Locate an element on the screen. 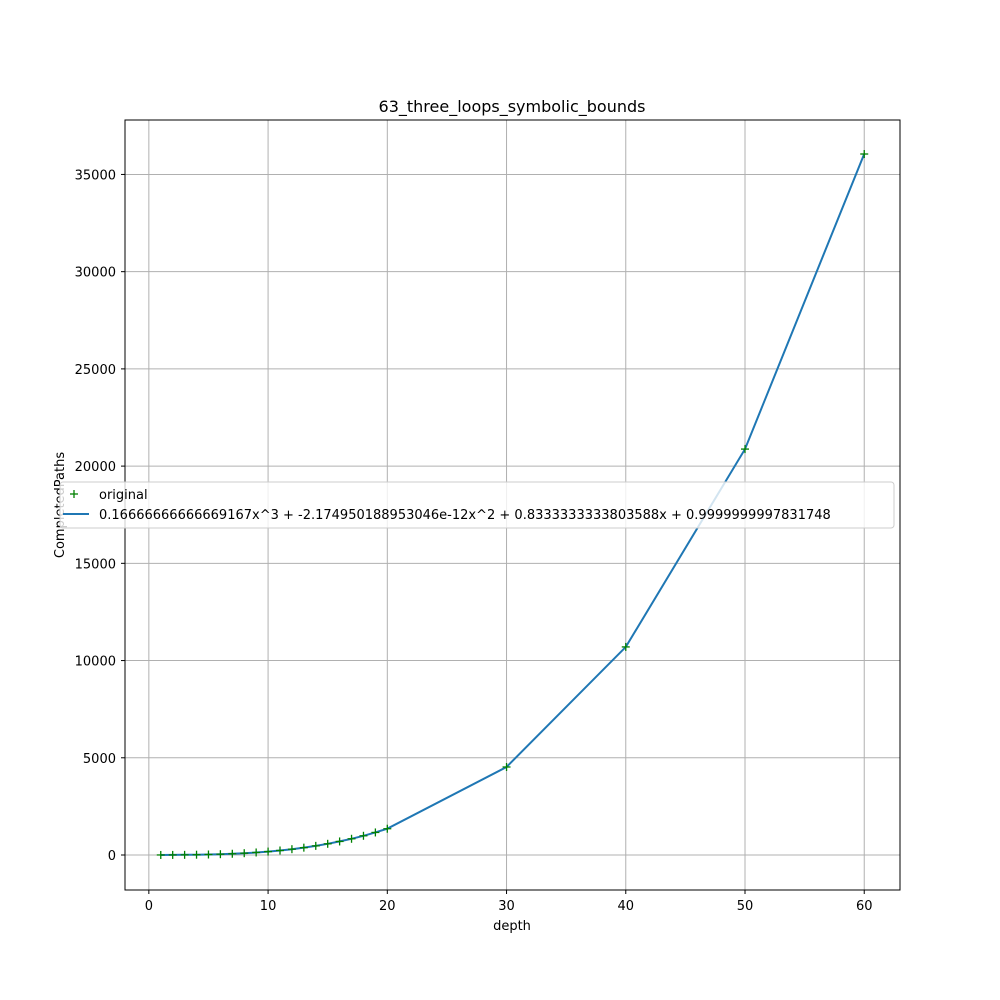 The width and height of the screenshot is (1000, 1000). y-tick-label: 15000 is located at coordinates (95, 564).